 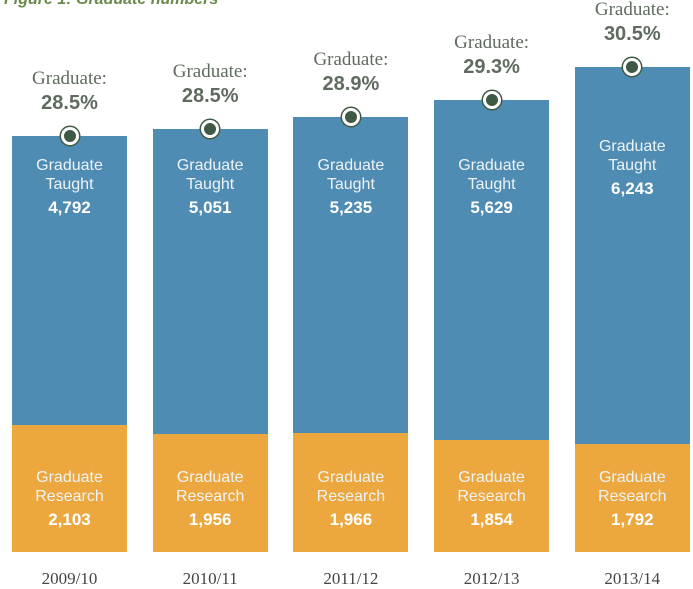 I want to click on x-tick-label: 2011/12, so click(x=351, y=578).